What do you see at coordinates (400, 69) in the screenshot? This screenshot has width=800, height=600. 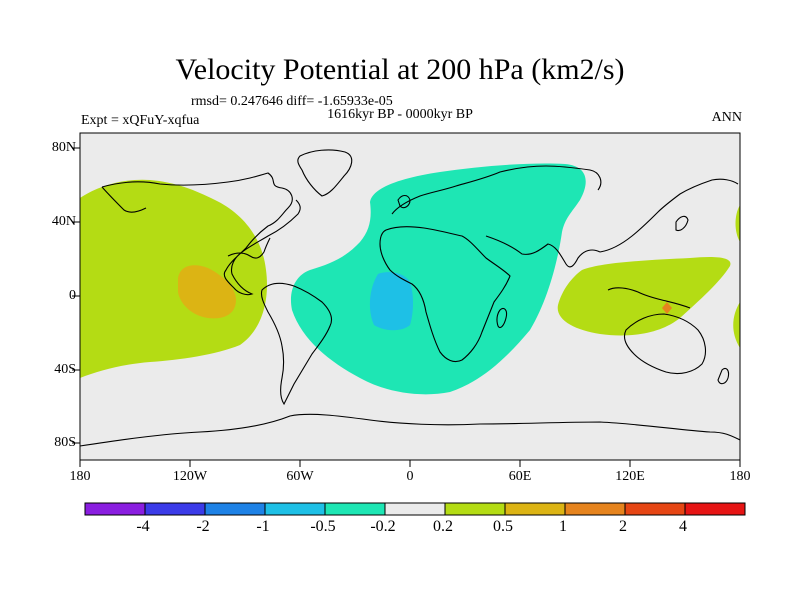 I see `map-title: Velocity Potential at 200 hPa (km2/s)` at bounding box center [400, 69].